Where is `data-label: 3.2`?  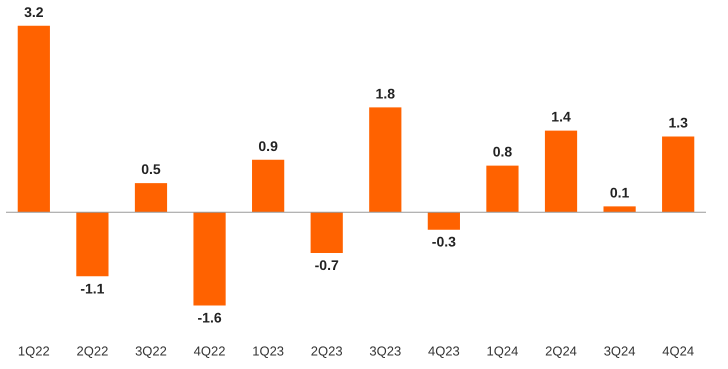 data-label: 3.2 is located at coordinates (34, 12).